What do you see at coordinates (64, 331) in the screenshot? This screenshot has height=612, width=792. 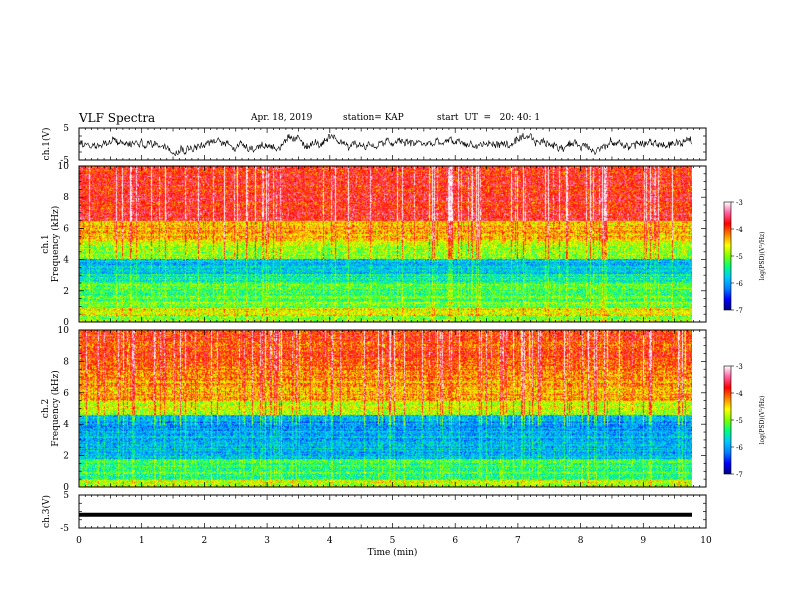 I see `ch2-spec-y-tick-label-5: 10` at bounding box center [64, 331].